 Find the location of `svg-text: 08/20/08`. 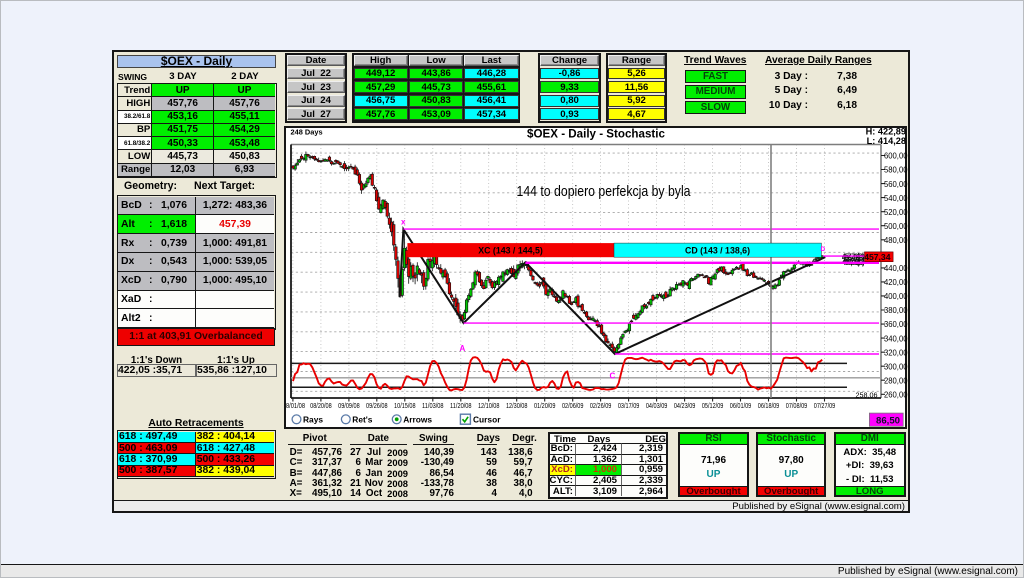

svg-text: 08/20/08 is located at coordinates (321, 405).